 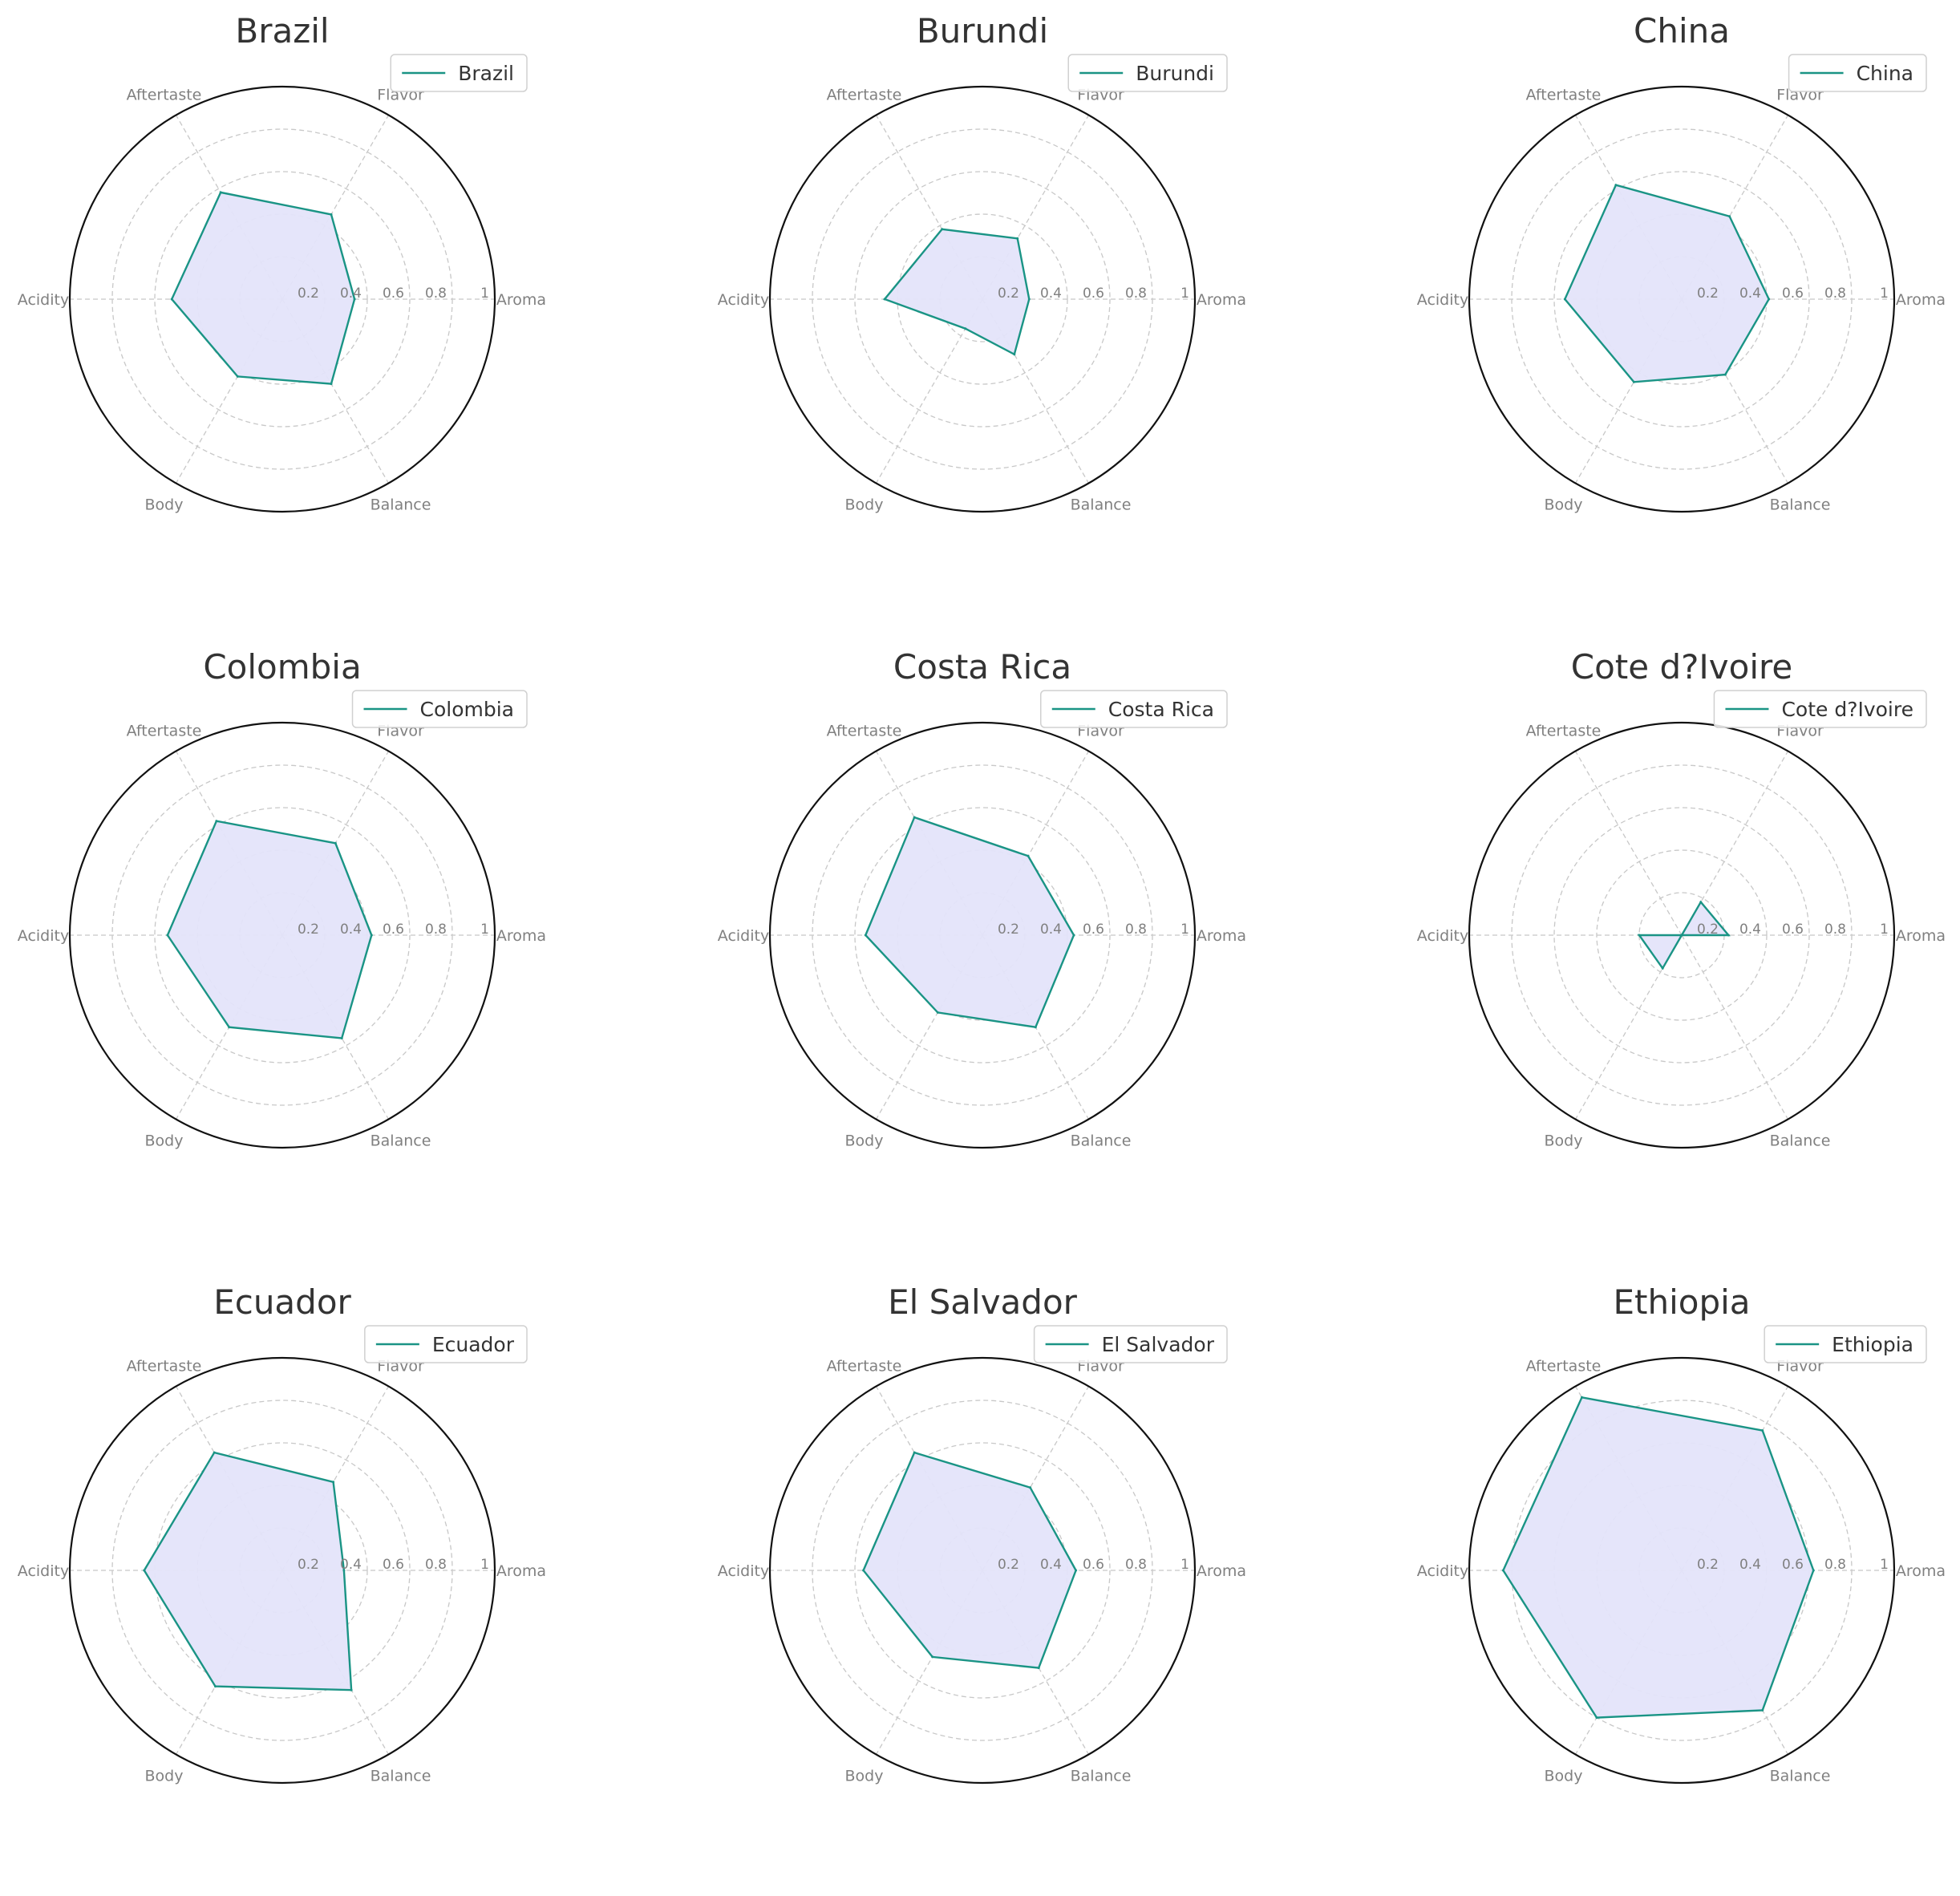 I want to click on grid-spoke, so click(x=1735, y=1027).